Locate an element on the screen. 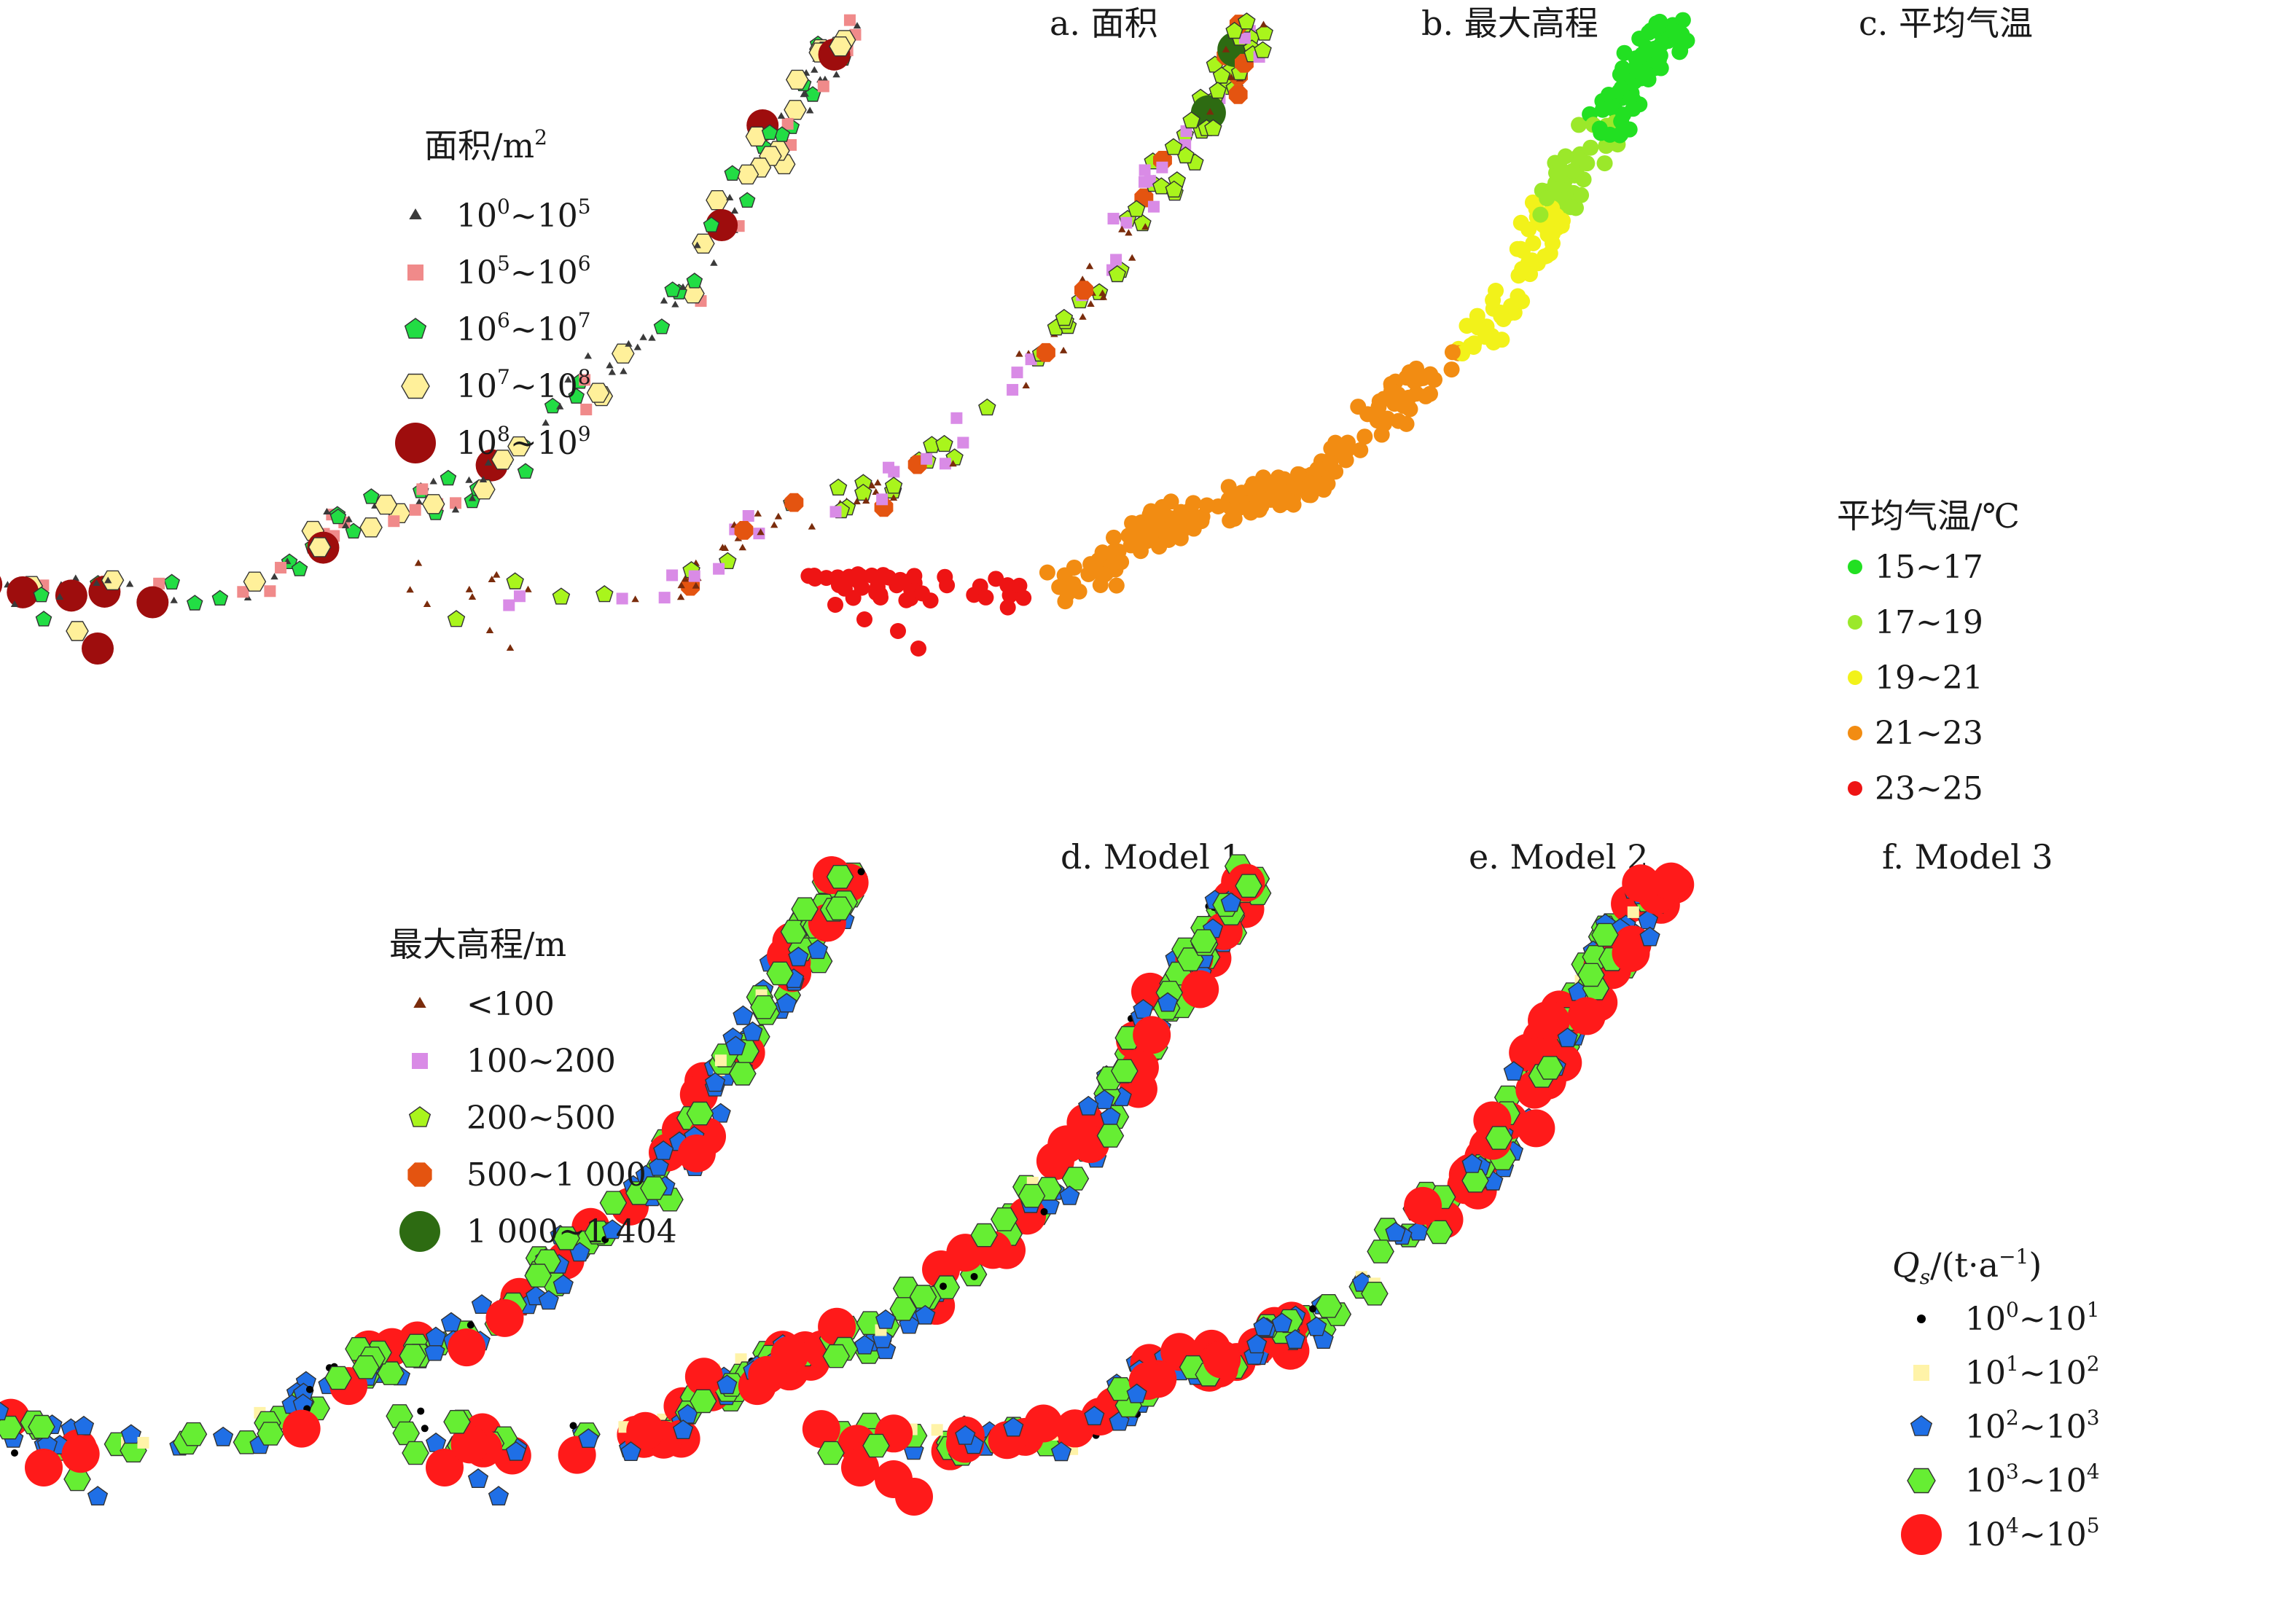 The image size is (2296, 1606). legend-area-label-3: 107~108 is located at coordinates (523, 385).